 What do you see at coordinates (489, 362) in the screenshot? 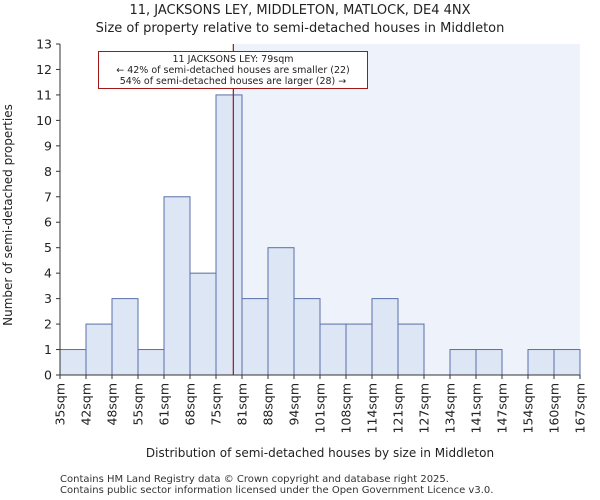
I see `bar-141sqm` at bounding box center [489, 362].